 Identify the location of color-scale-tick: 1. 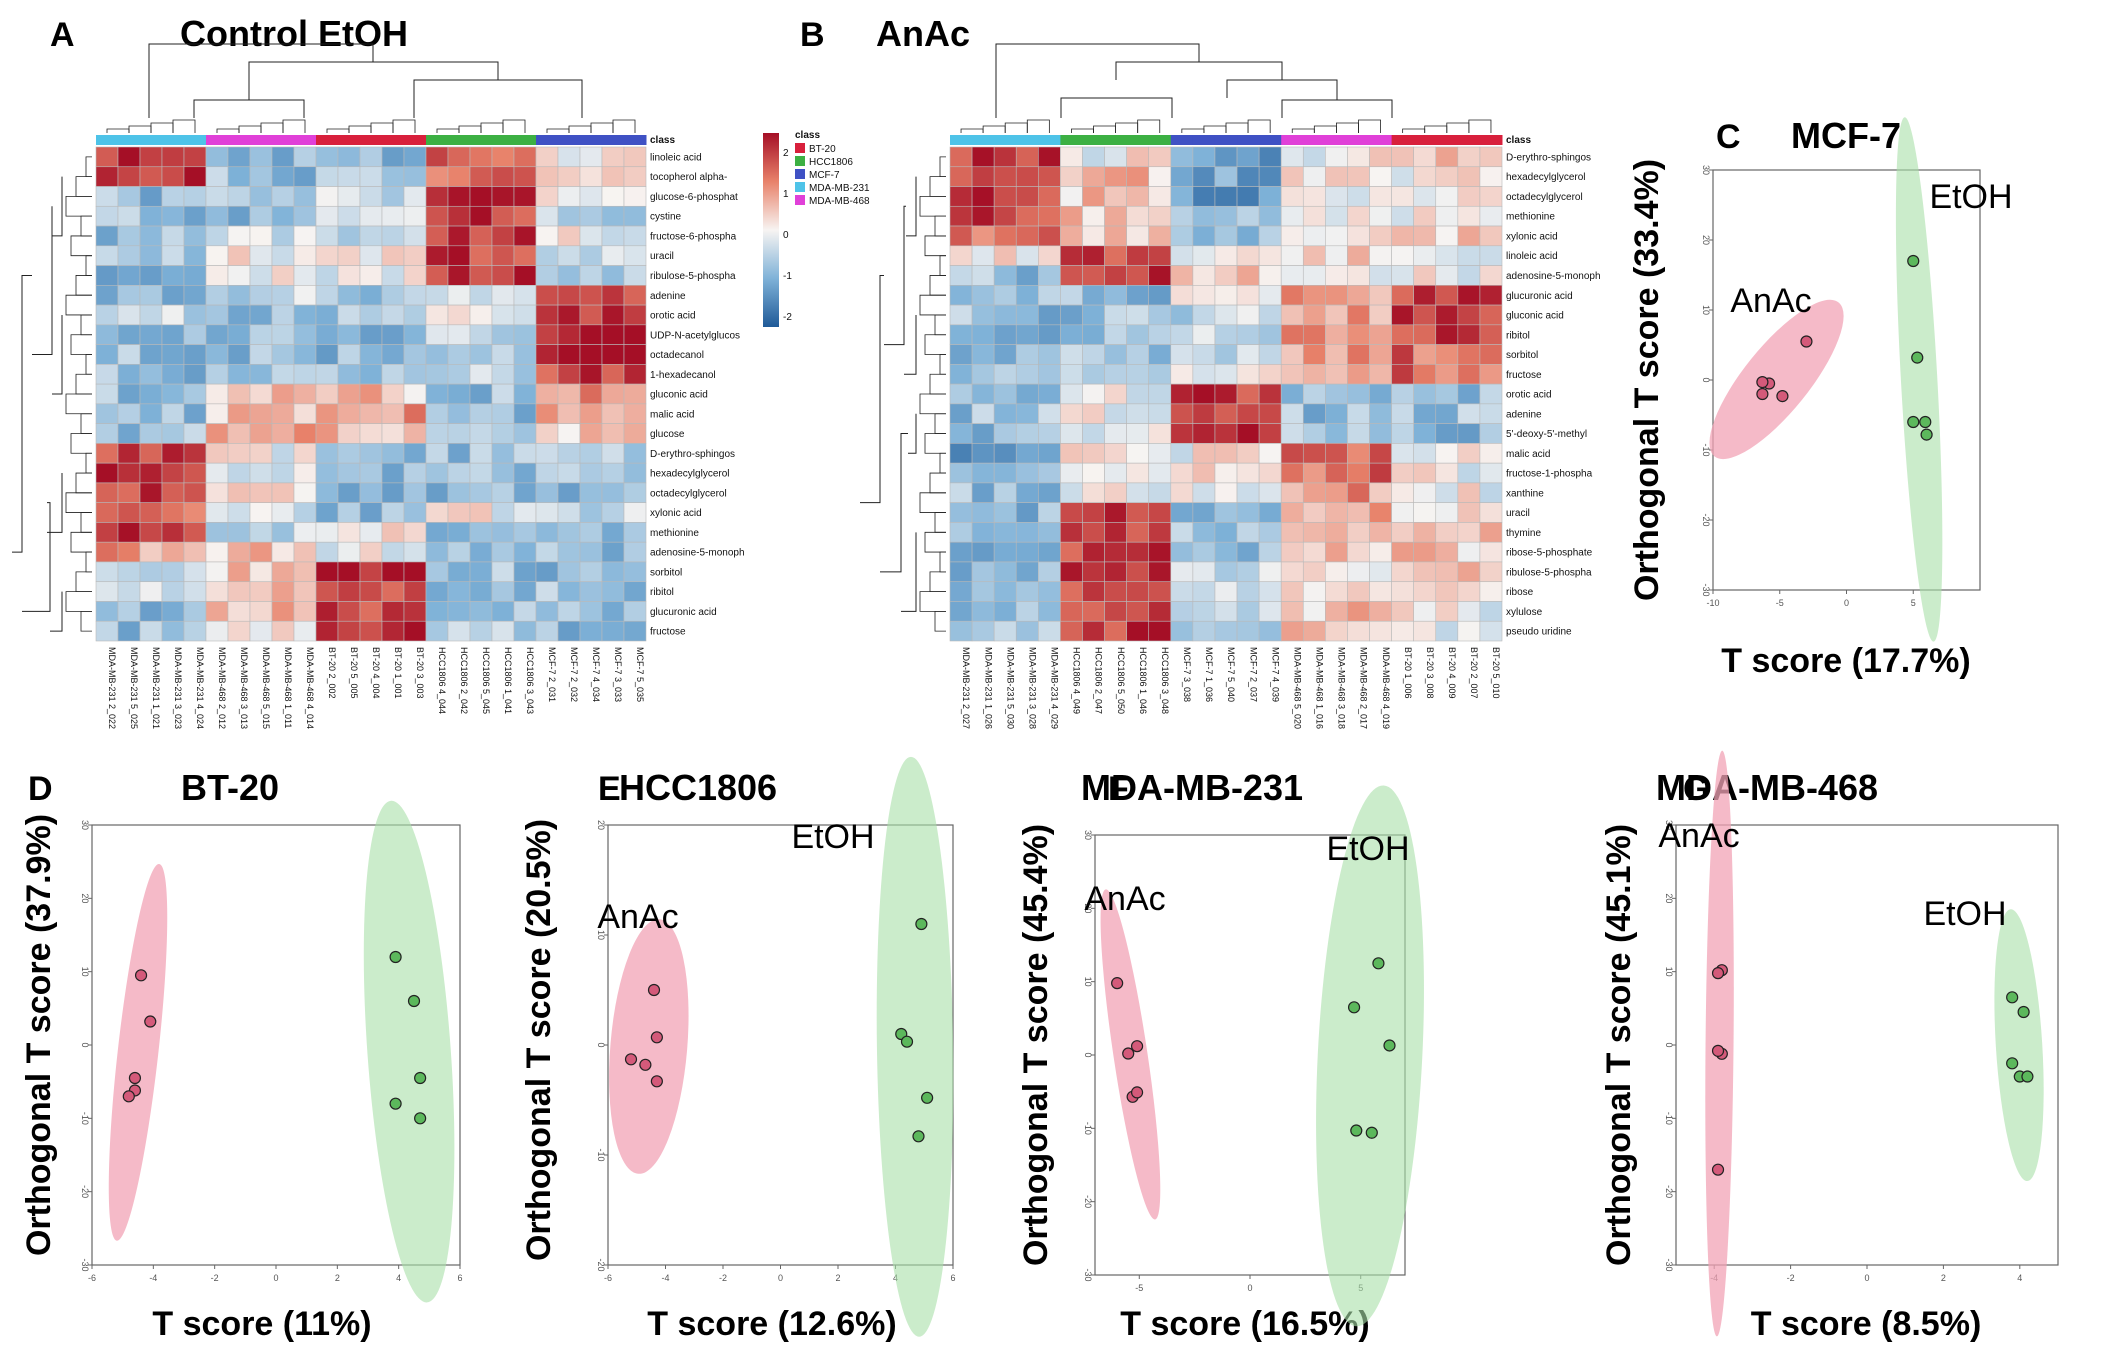
(786, 194).